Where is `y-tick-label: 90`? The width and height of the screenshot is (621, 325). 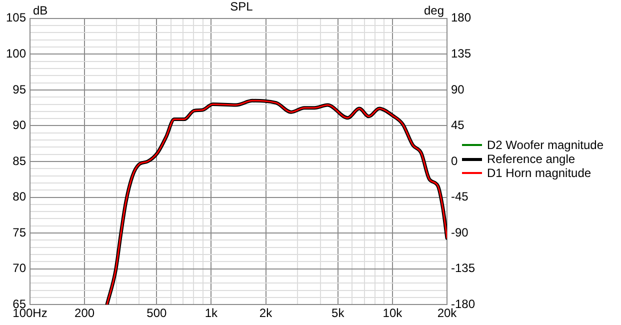 y-tick-label: 90 is located at coordinates (19, 125).